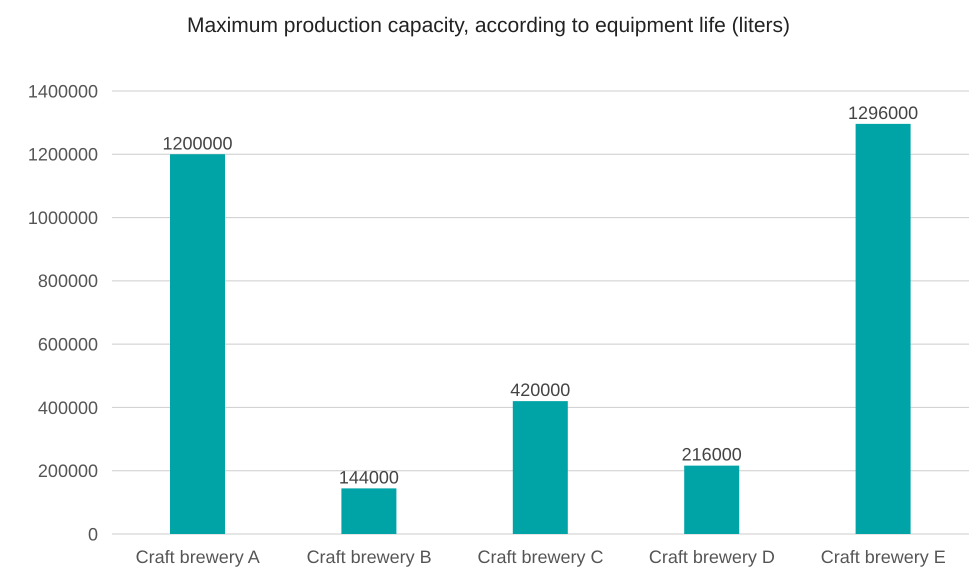 This screenshot has width=969, height=579. I want to click on chart-title: Maximum production capacity, according to equipment life (liters), so click(489, 26).